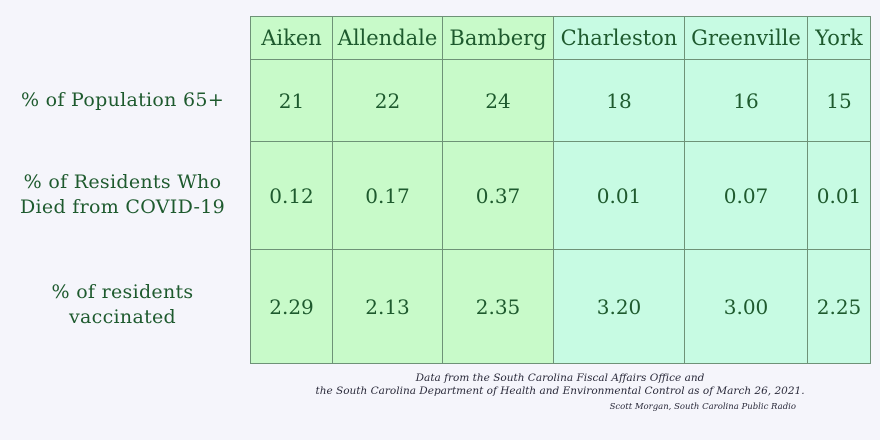 The image size is (880, 440). I want to click on row-label-line: % of Residents Who, so click(122, 181).